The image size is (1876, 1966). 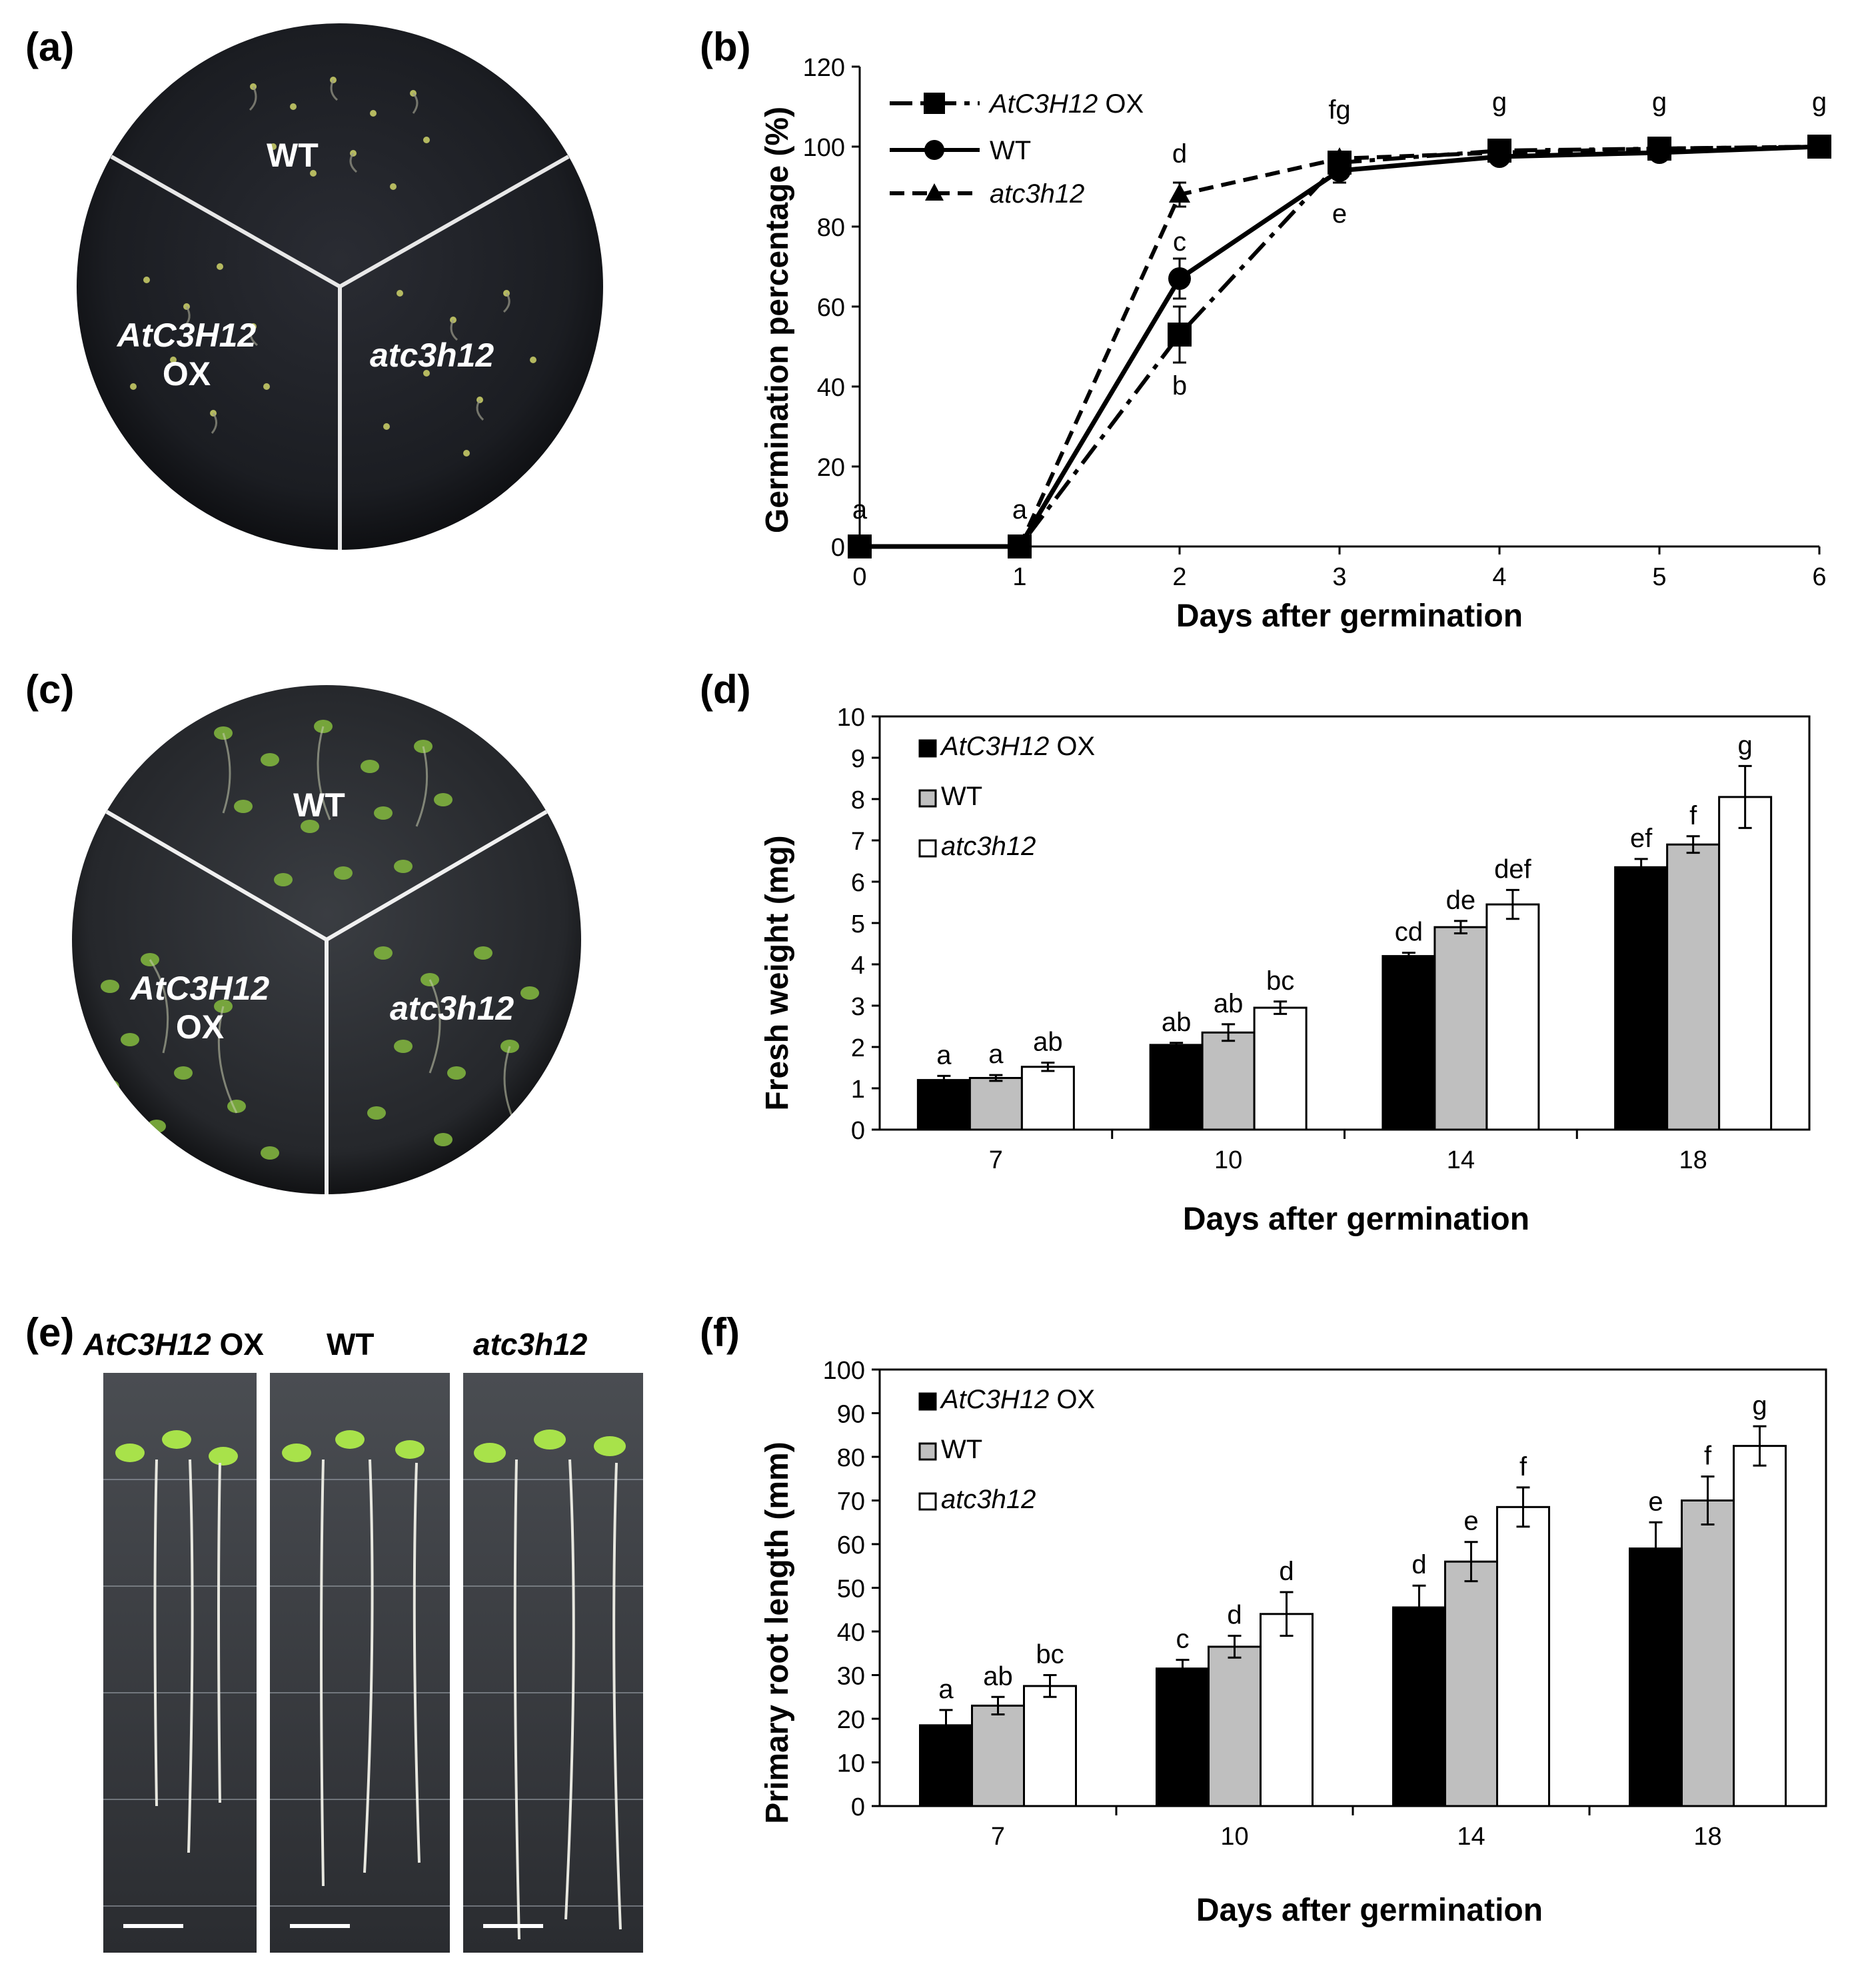 What do you see at coordinates (1019, 577) in the screenshot?
I see `x-tick-label-b: 1` at bounding box center [1019, 577].